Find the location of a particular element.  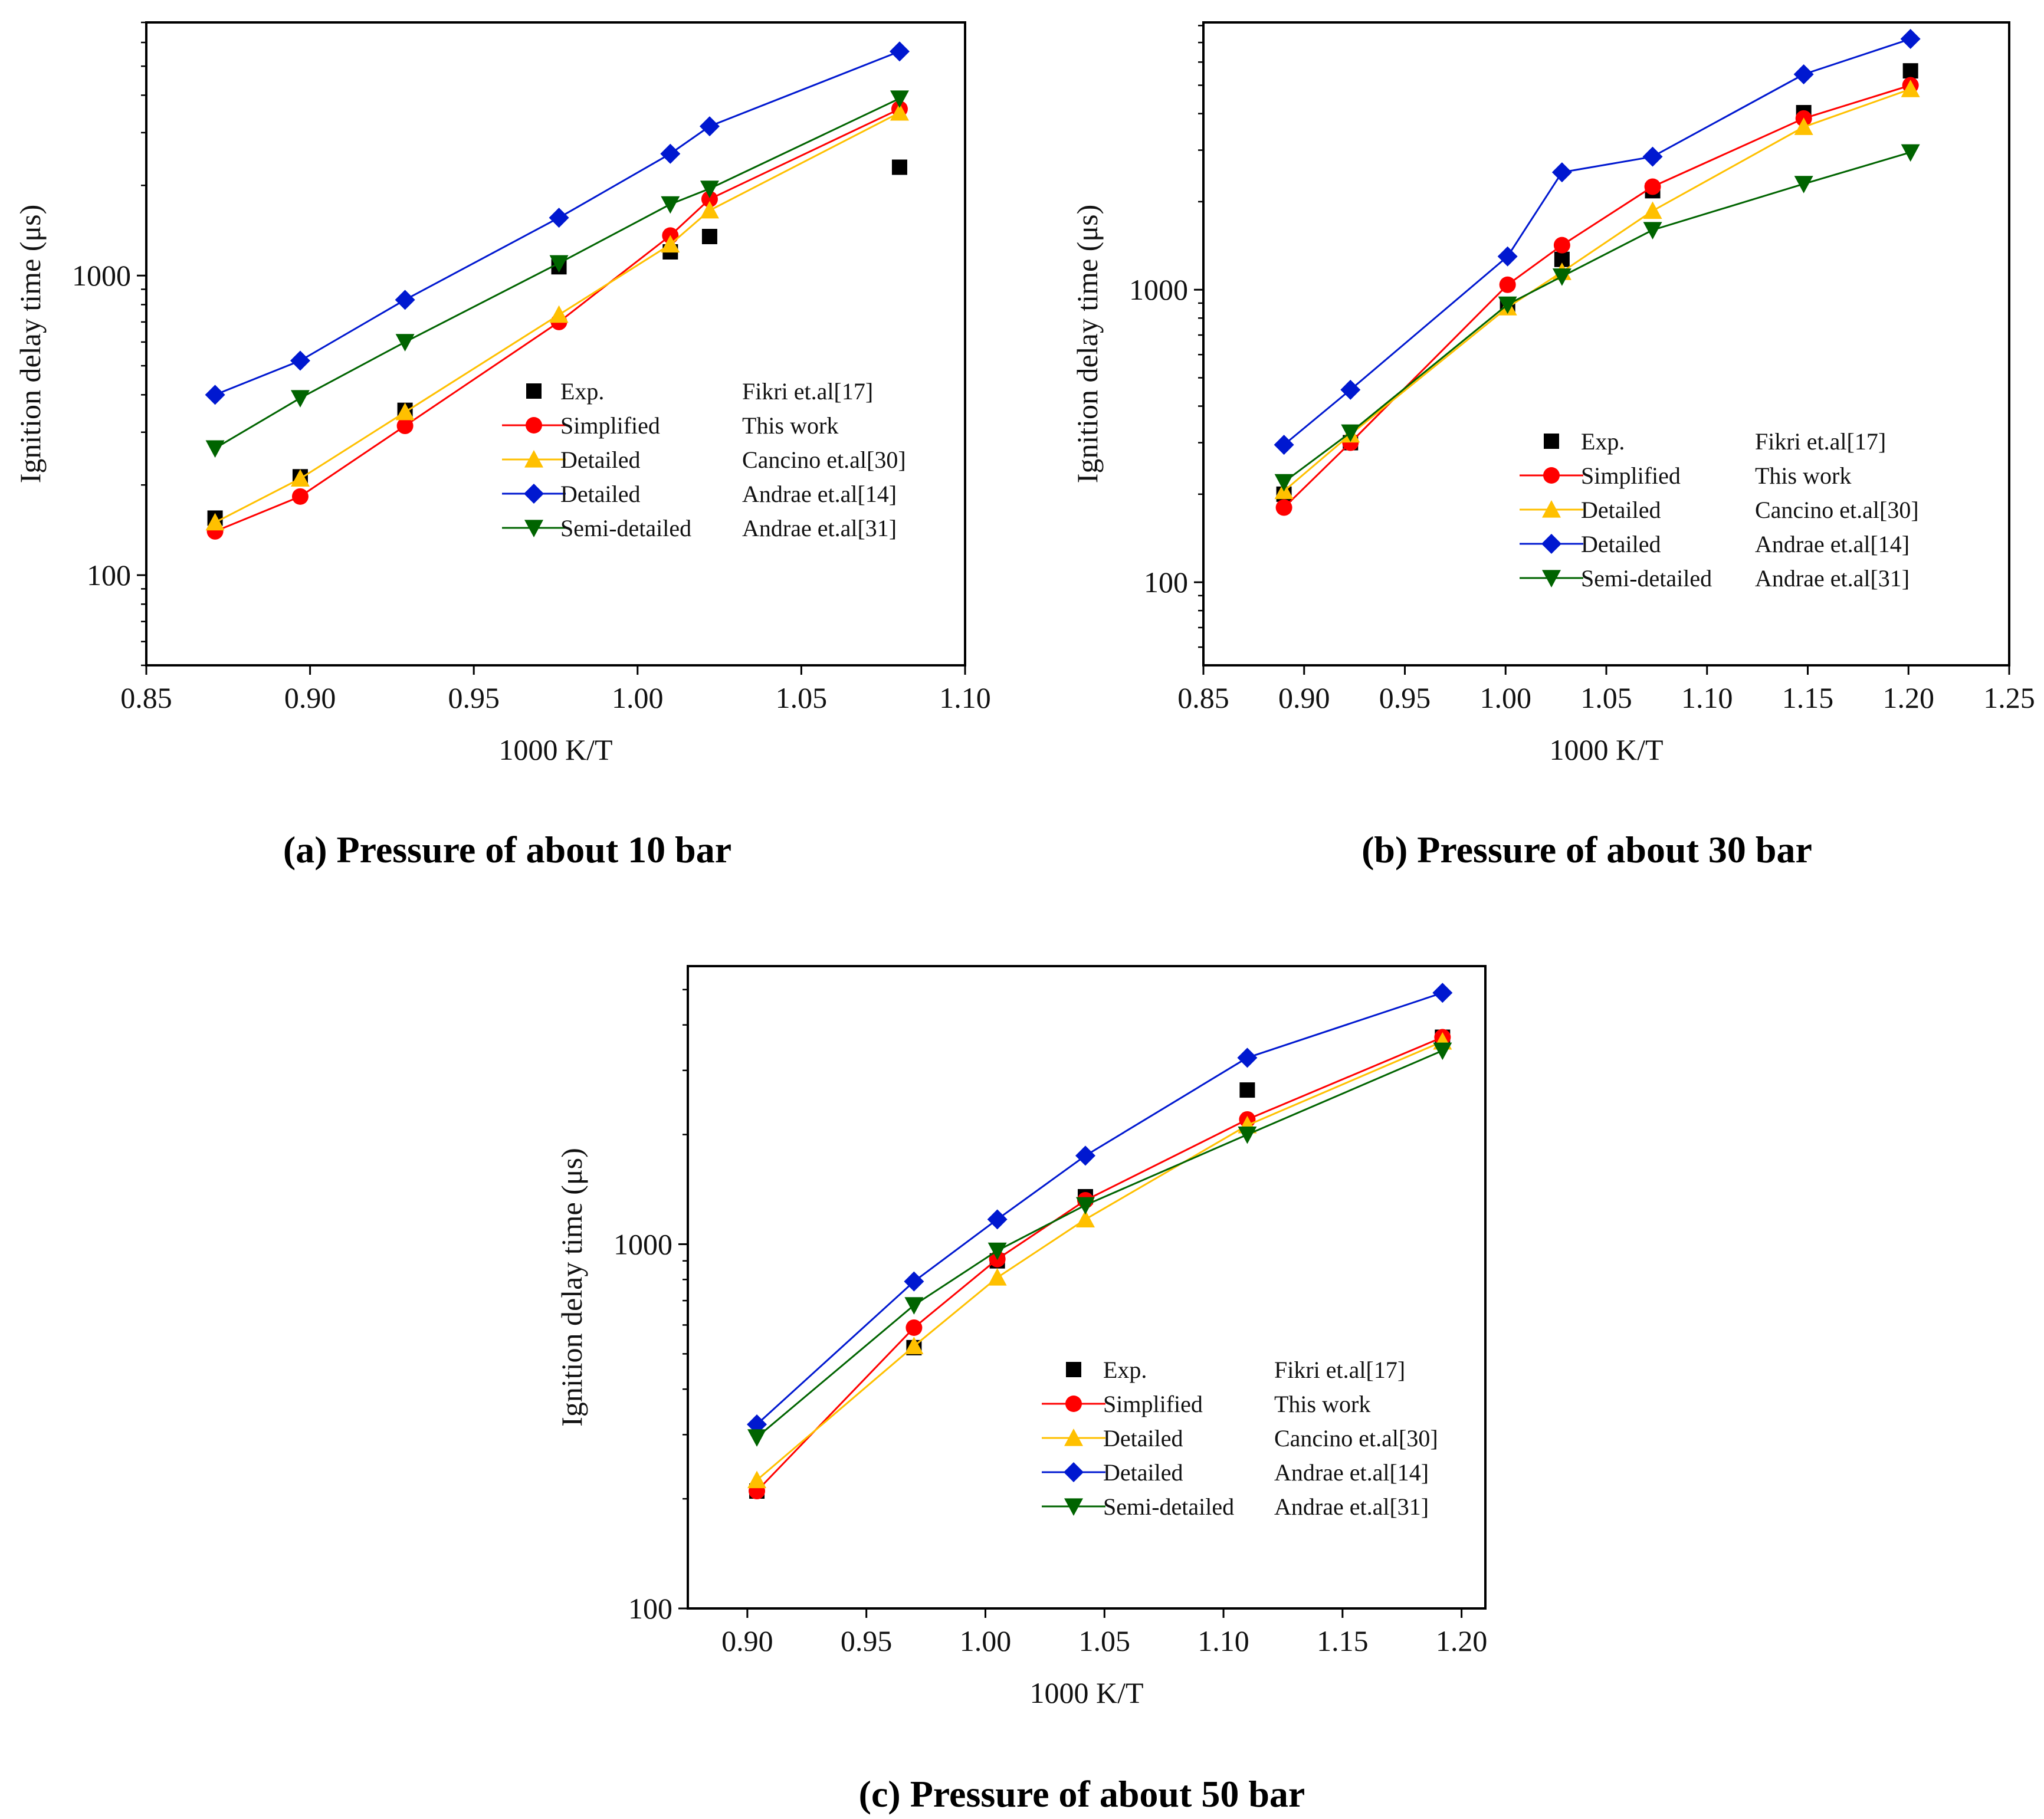

legend-source: Andrae et.al[14] is located at coordinates (1351, 1472).